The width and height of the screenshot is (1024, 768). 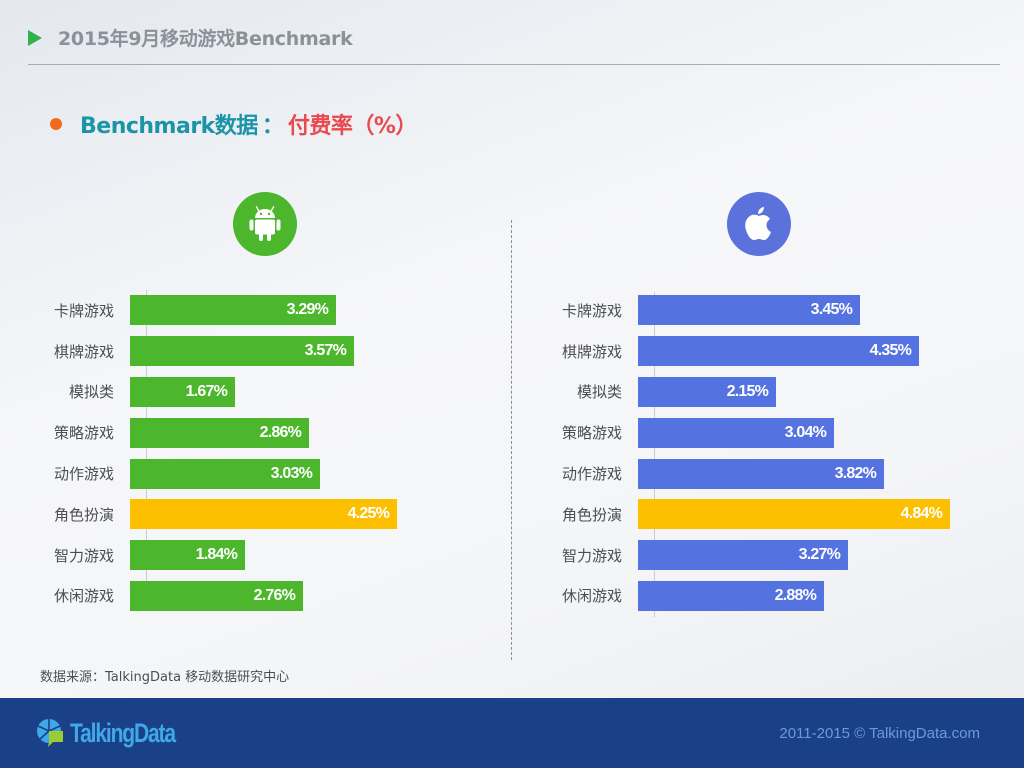 I want to click on bar-row: 策略游戏 2.86%, so click(x=218, y=432).